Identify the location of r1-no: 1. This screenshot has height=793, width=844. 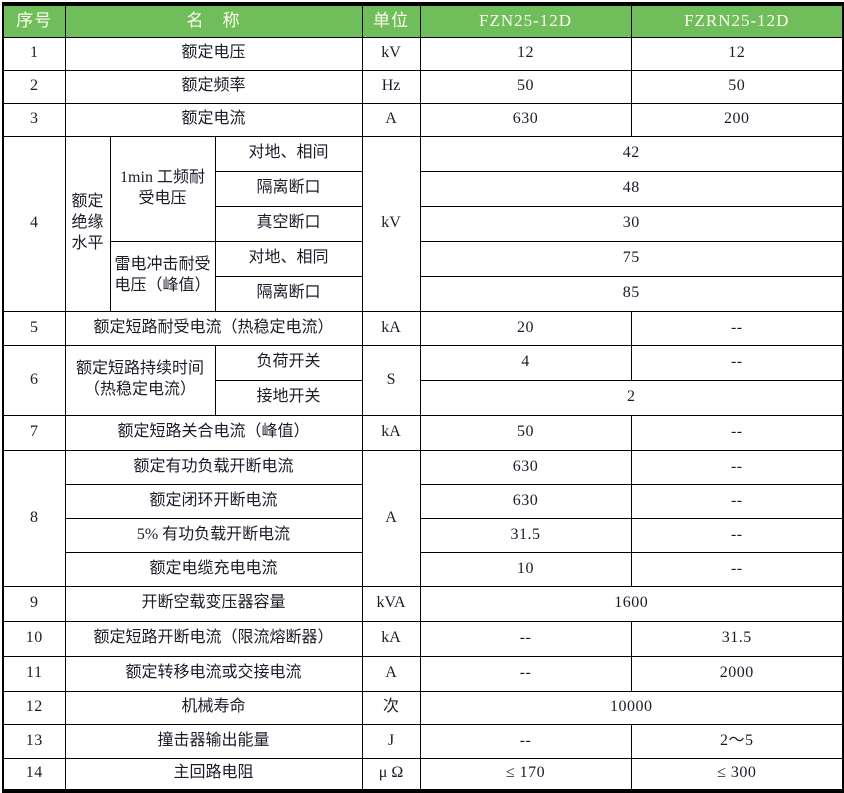
(34, 53).